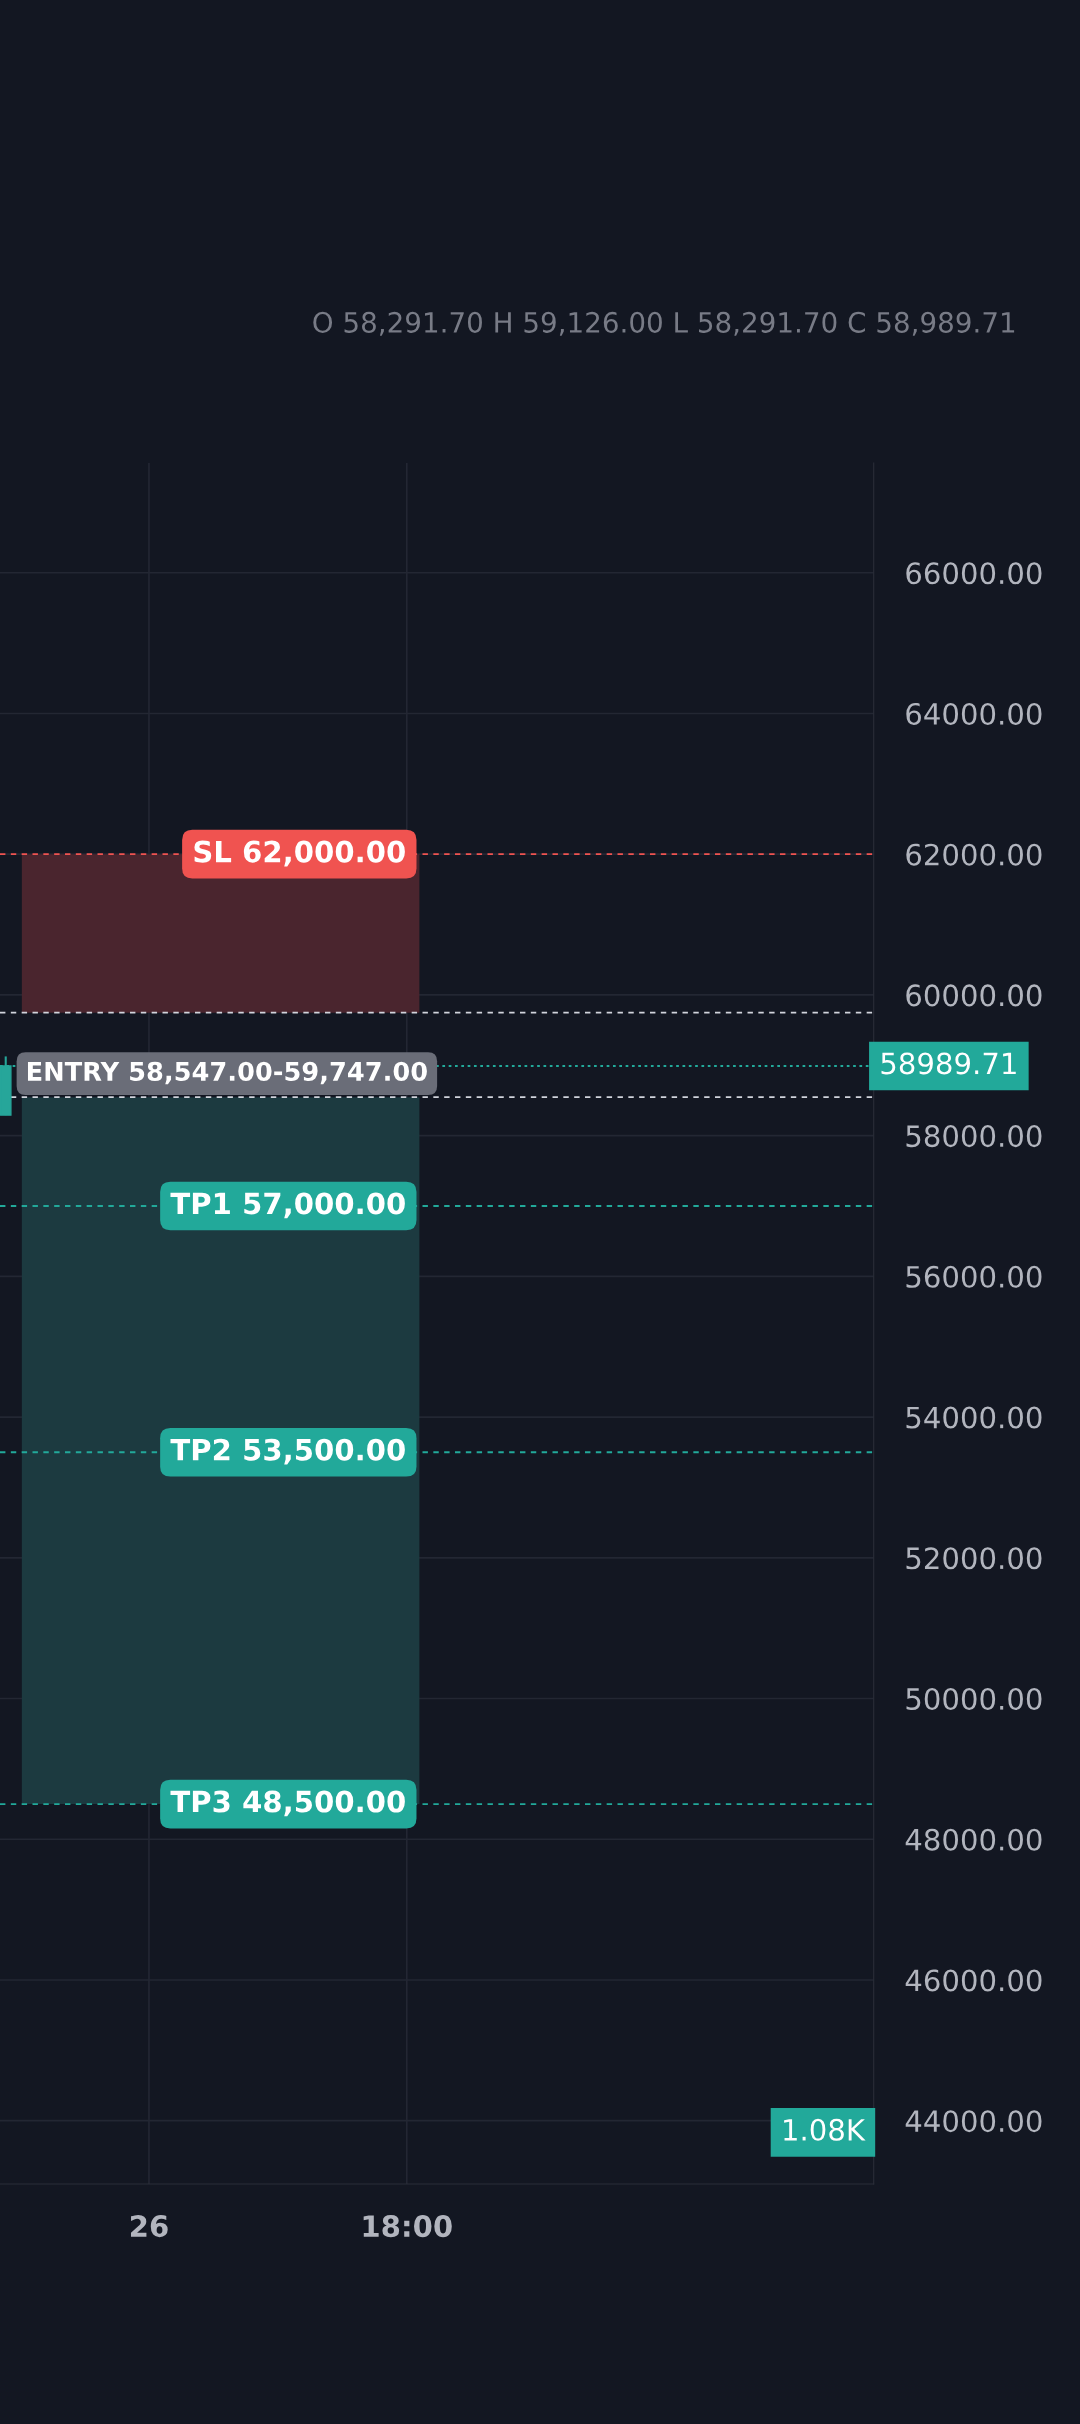 This screenshot has width=1080, height=2424. Describe the element at coordinates (974, 1699) in the screenshot. I see `y-tick-label: 50000.00` at that location.